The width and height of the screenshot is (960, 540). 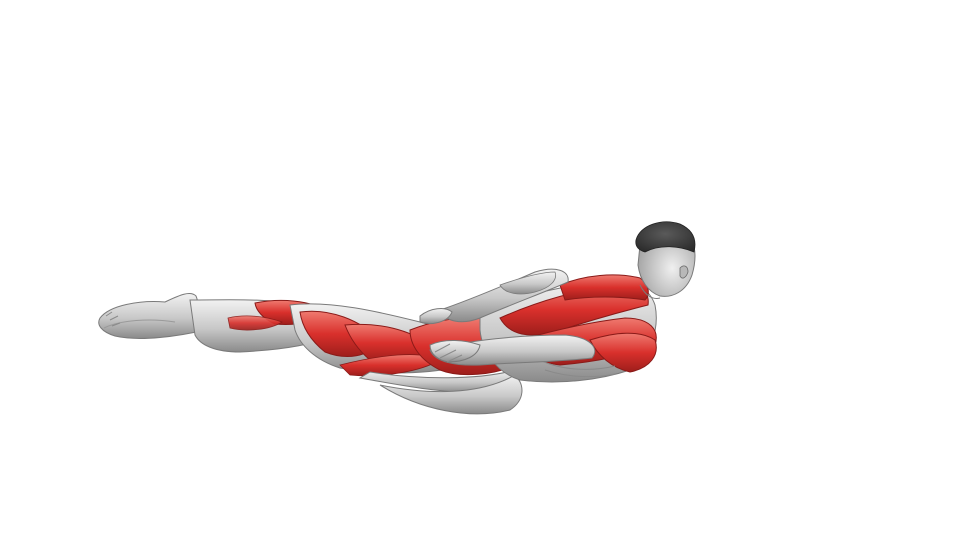 I want to click on upper-arm-back, so click(x=494, y=296).